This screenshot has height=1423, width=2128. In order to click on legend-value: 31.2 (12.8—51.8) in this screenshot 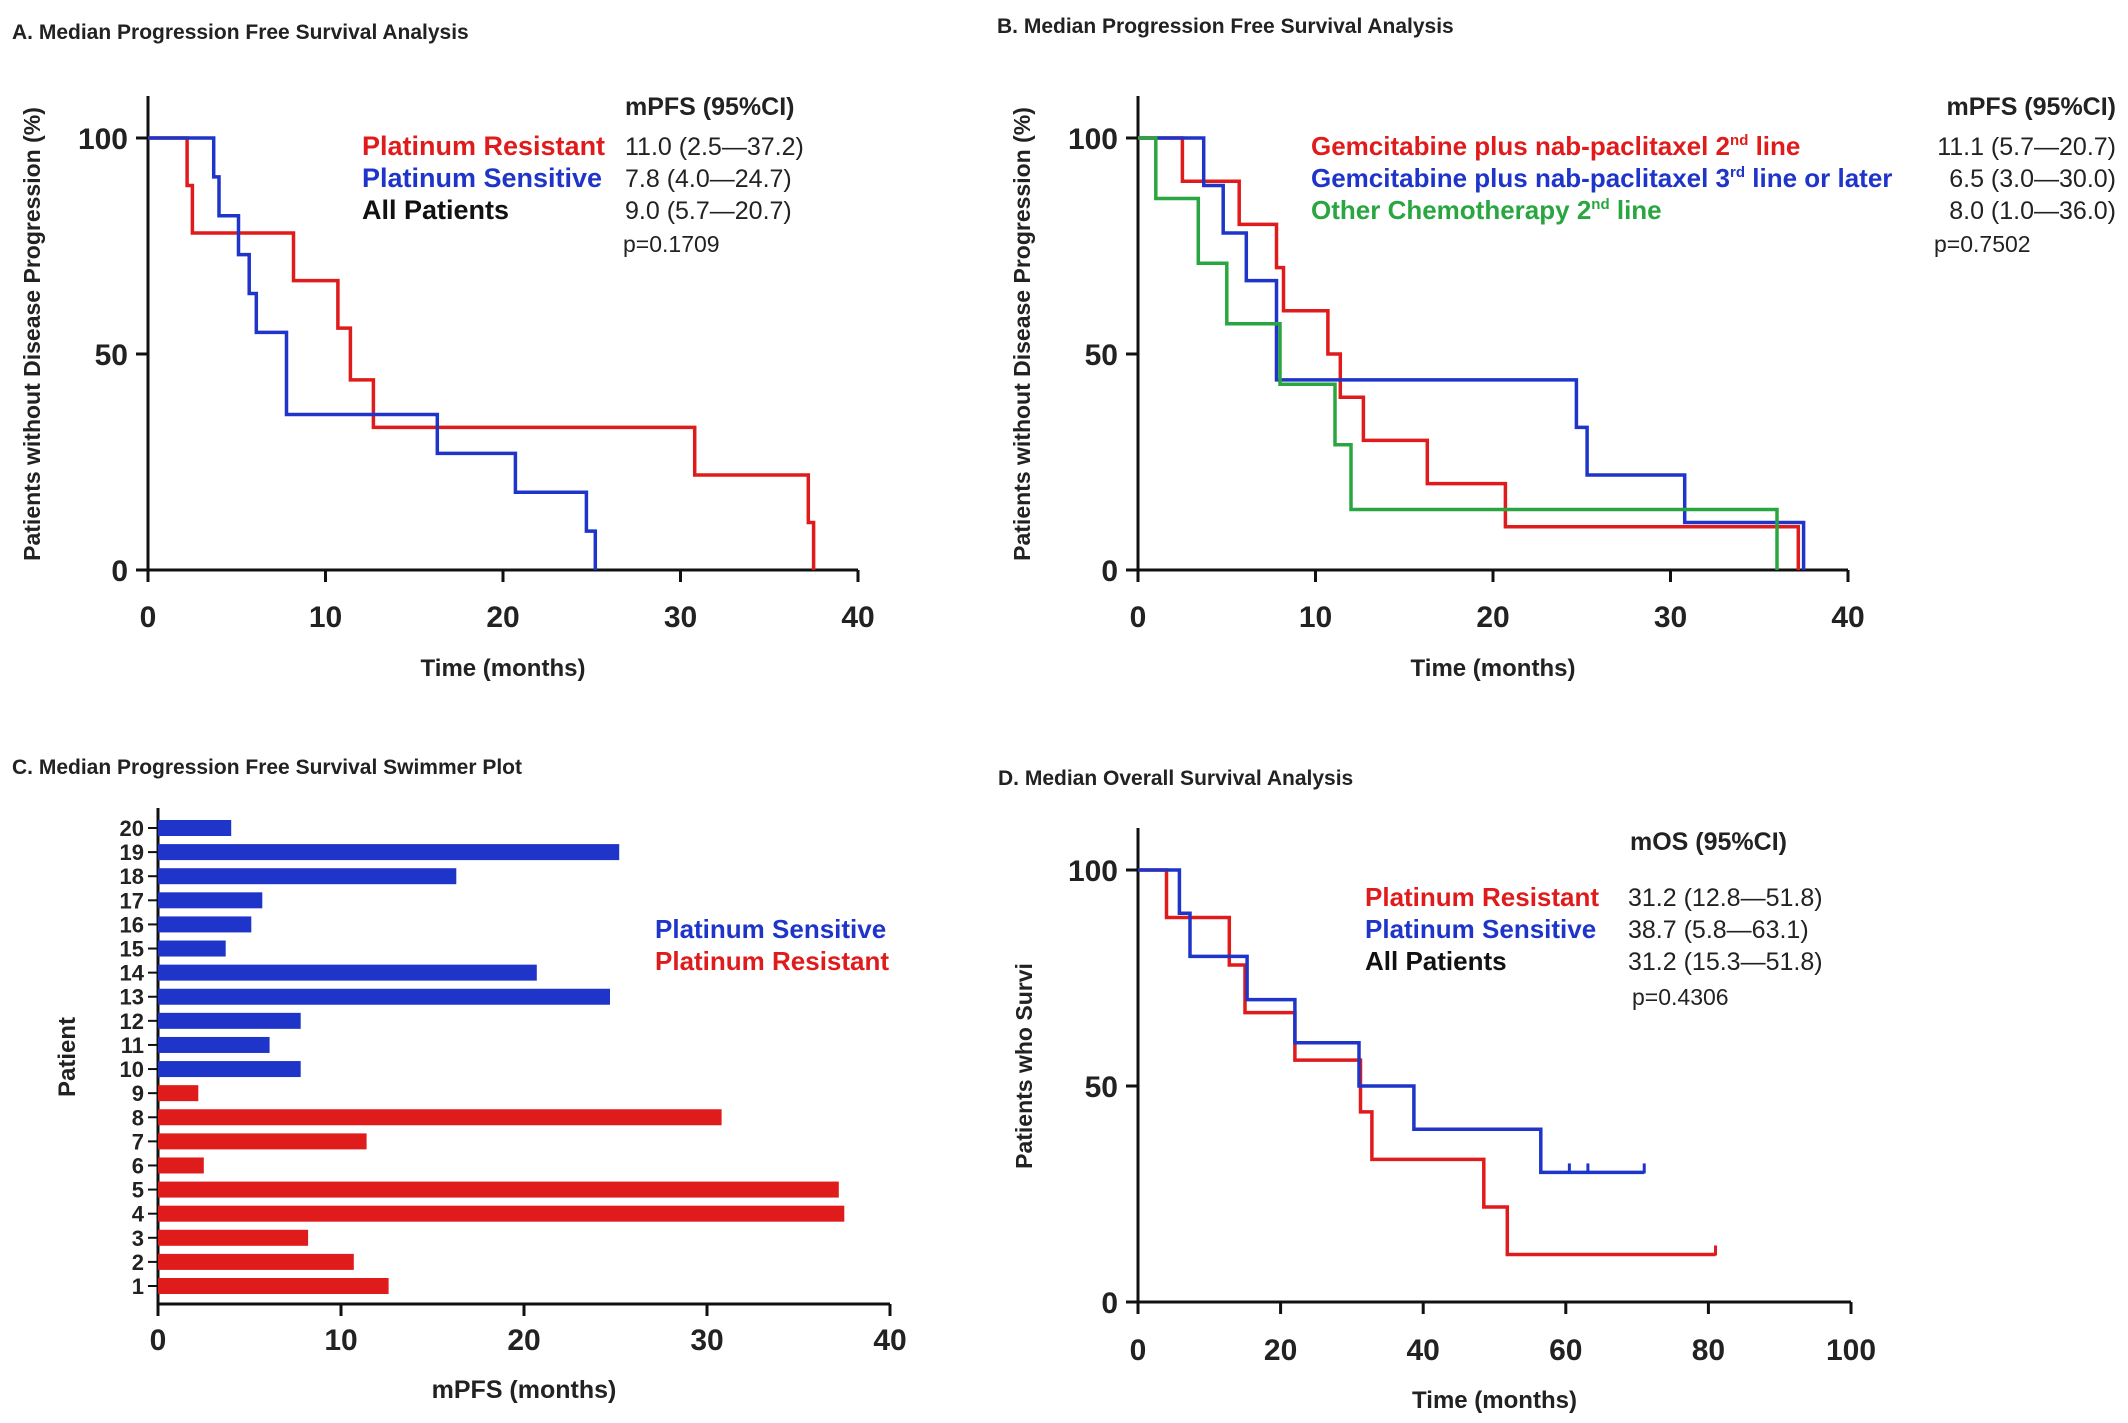, I will do `click(1725, 898)`.